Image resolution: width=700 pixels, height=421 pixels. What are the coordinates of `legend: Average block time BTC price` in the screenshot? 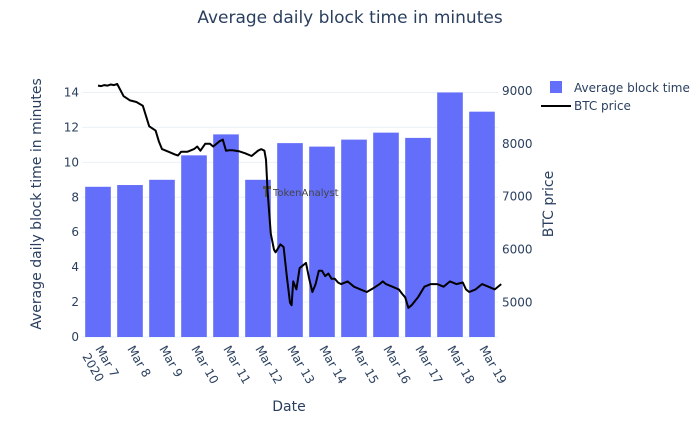 It's located at (615, 97).